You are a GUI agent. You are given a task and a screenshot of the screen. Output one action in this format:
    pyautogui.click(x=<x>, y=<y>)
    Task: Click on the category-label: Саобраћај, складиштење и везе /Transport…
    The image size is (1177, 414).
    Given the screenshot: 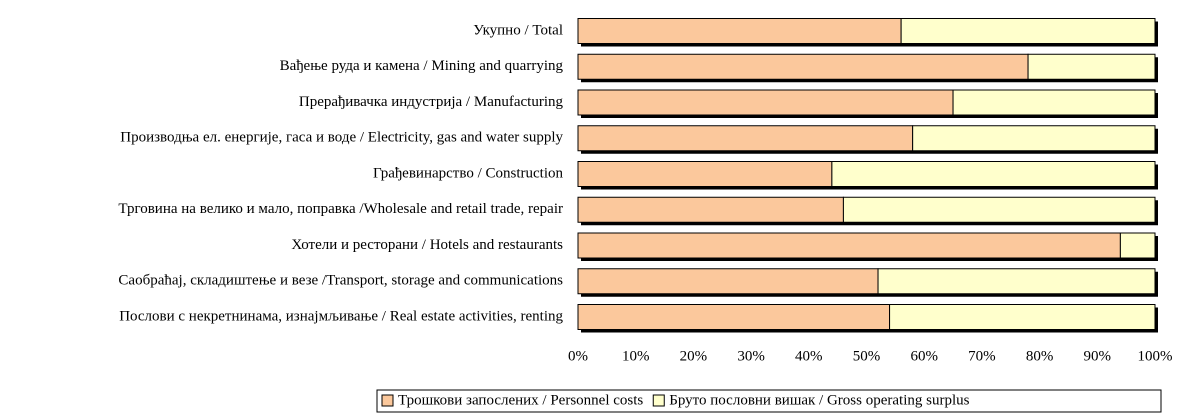 What is the action you would take?
    pyautogui.click(x=340, y=281)
    